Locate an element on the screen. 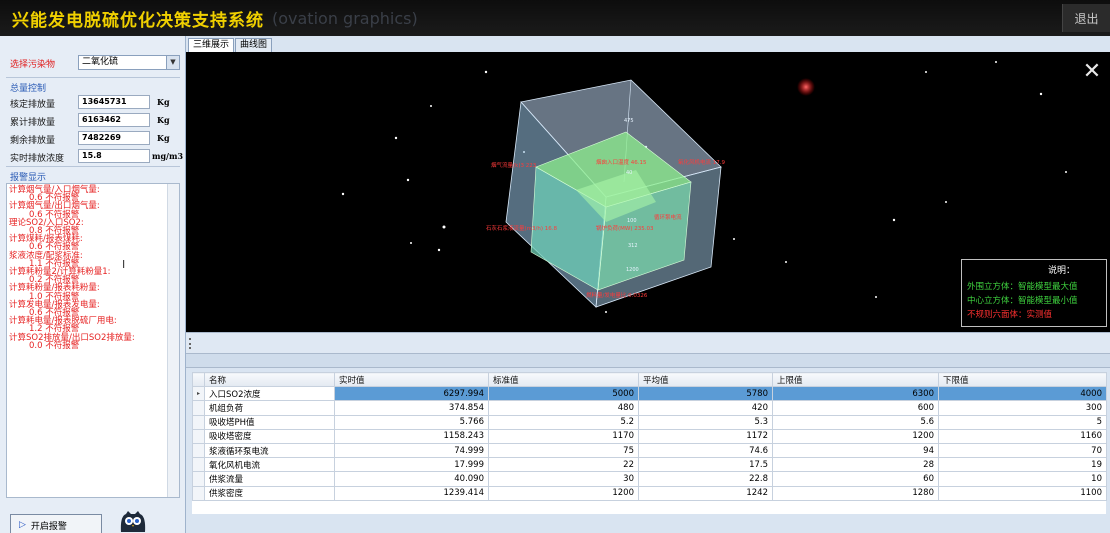 The height and width of the screenshot is (533, 1110). label-chimney-temp: 烟囱入口温度 46.15 is located at coordinates (621, 162).